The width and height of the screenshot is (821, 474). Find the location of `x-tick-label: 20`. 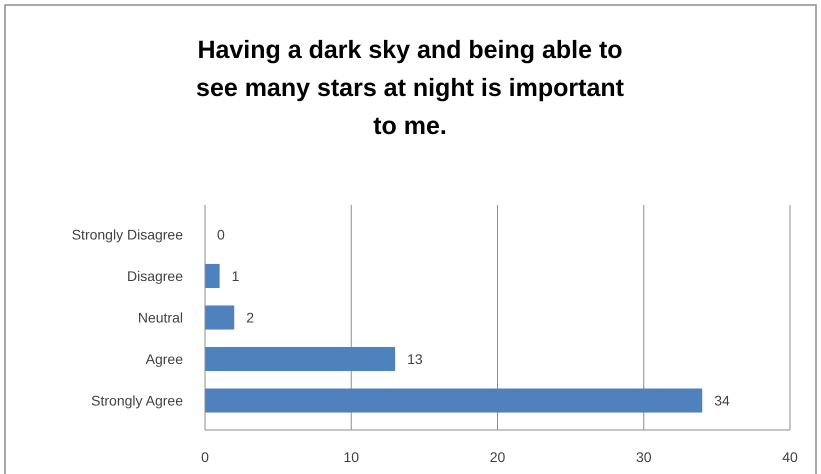

x-tick-label: 20 is located at coordinates (498, 457).